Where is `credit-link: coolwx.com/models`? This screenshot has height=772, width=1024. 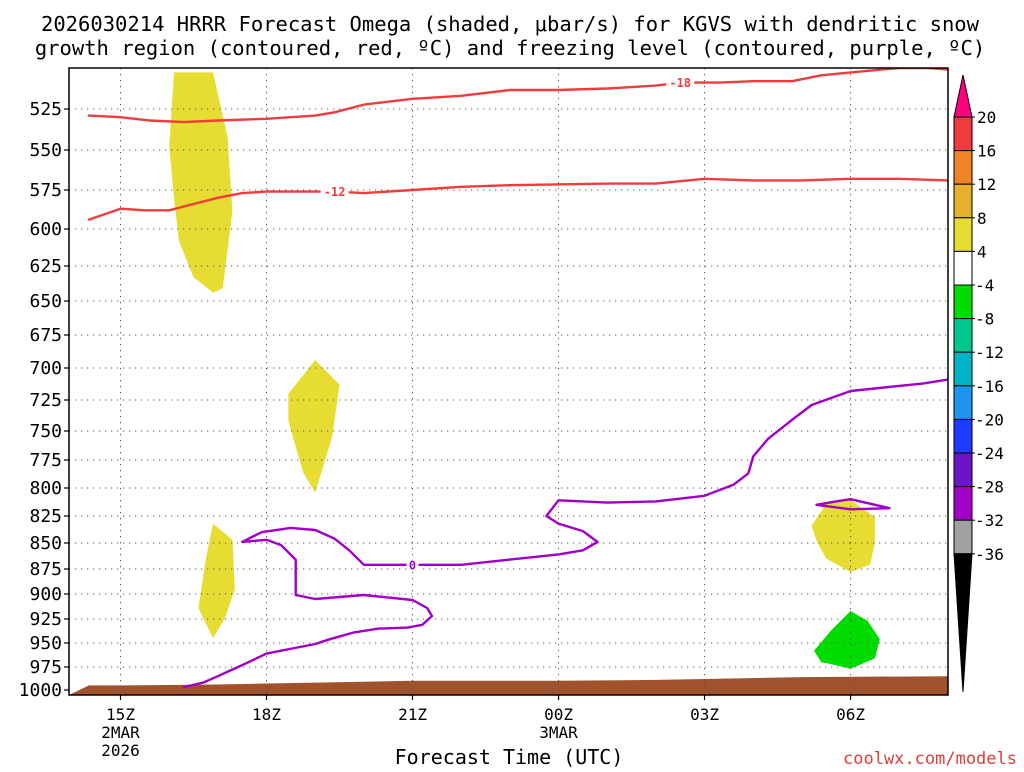 credit-link: coolwx.com/models is located at coordinates (930, 759).